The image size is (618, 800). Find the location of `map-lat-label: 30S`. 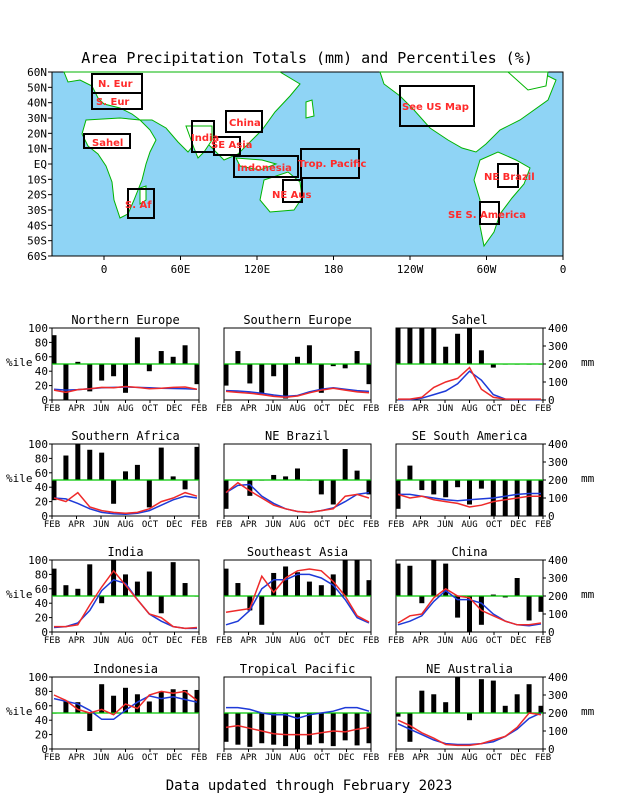

map-lat-label: 30S is located at coordinates (37, 210).